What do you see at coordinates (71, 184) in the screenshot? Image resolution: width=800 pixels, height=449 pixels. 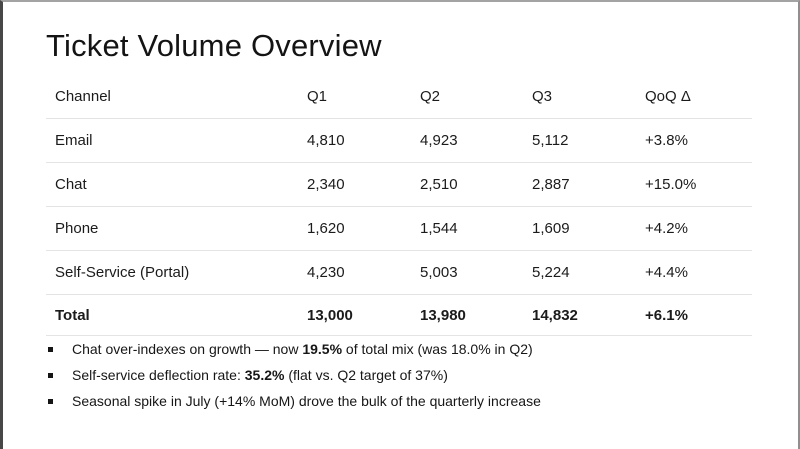 I see `channel-cell: Chat` at bounding box center [71, 184].